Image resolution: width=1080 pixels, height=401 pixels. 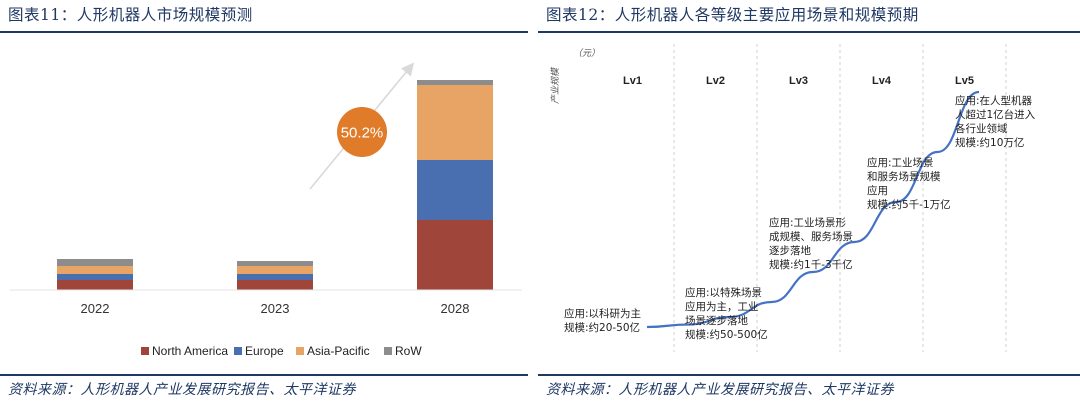 I want to click on level-annotation: 应用:以科研为主规模:约20-50亿, so click(x=602, y=320).